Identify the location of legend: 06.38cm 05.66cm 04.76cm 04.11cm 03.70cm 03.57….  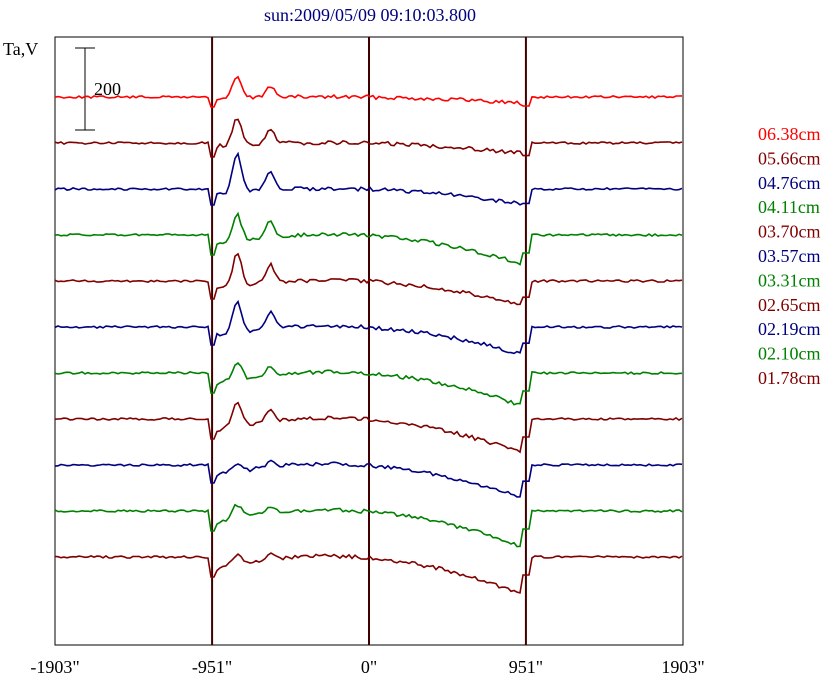
(789, 256).